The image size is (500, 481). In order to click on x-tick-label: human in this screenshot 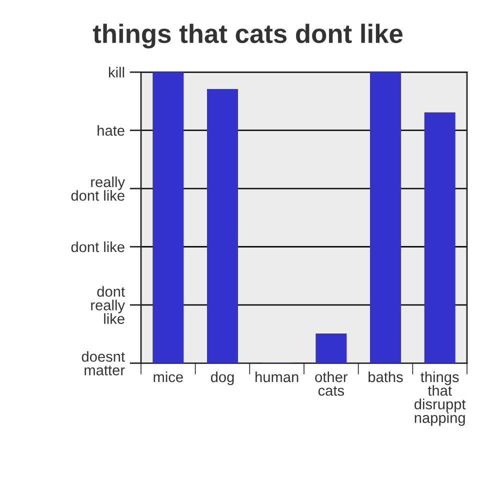, I will do `click(277, 376)`.